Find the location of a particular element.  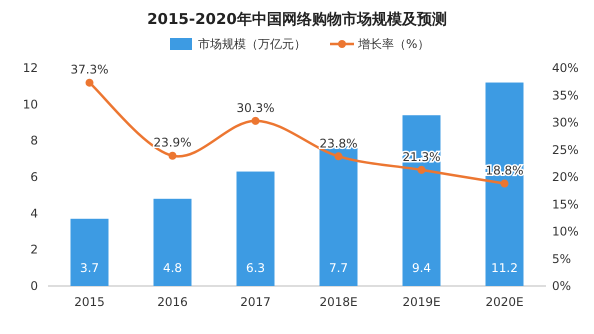

x-tick-label: 2015 is located at coordinates (89, 302).